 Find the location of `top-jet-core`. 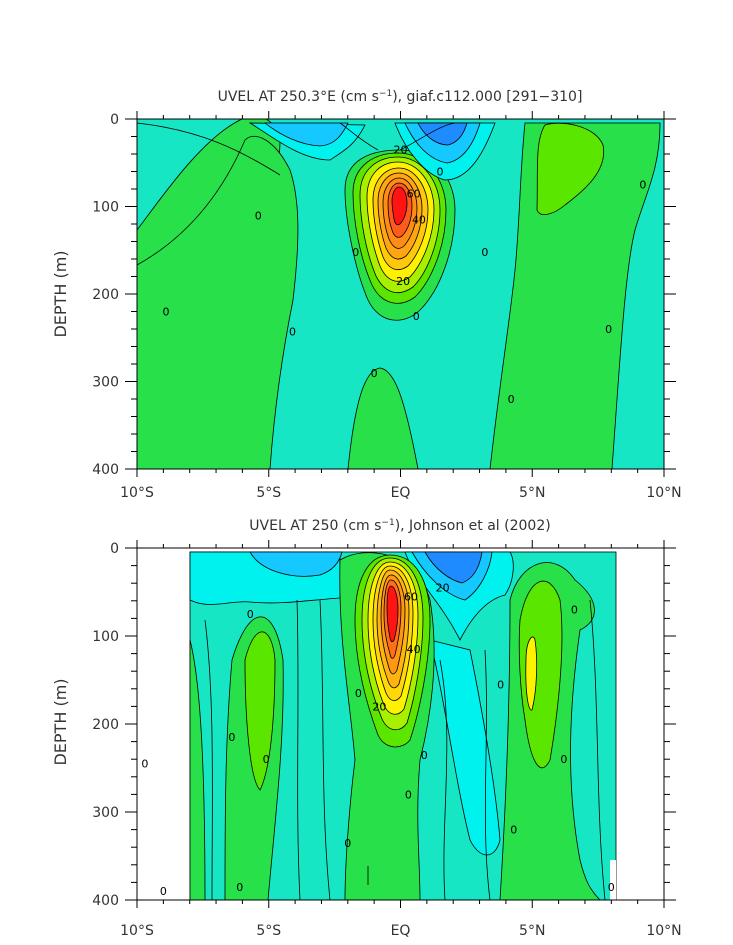

top-jet-core is located at coordinates (399, 206).